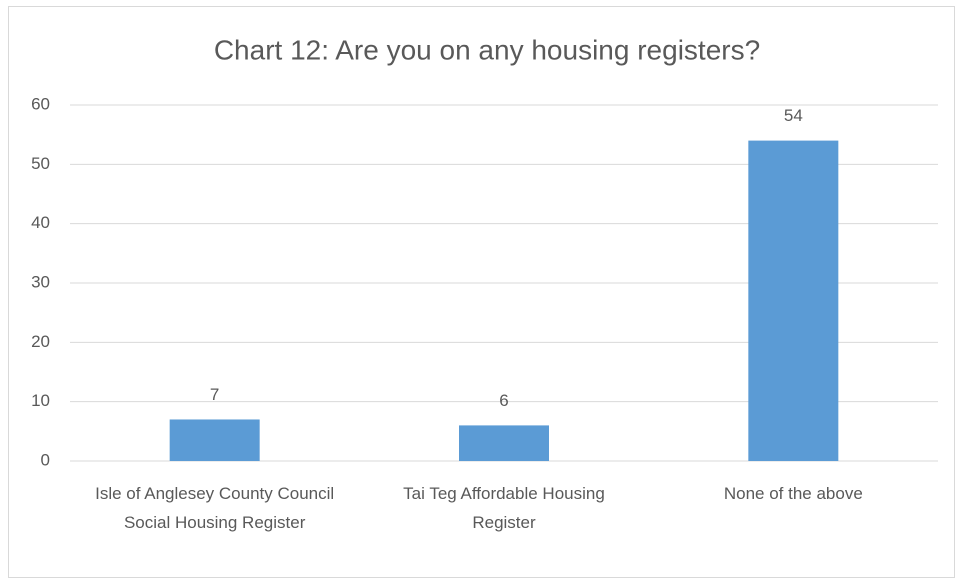 The height and width of the screenshot is (579, 956). What do you see at coordinates (793, 493) in the screenshot?
I see `x-tick-label: None of the above` at bounding box center [793, 493].